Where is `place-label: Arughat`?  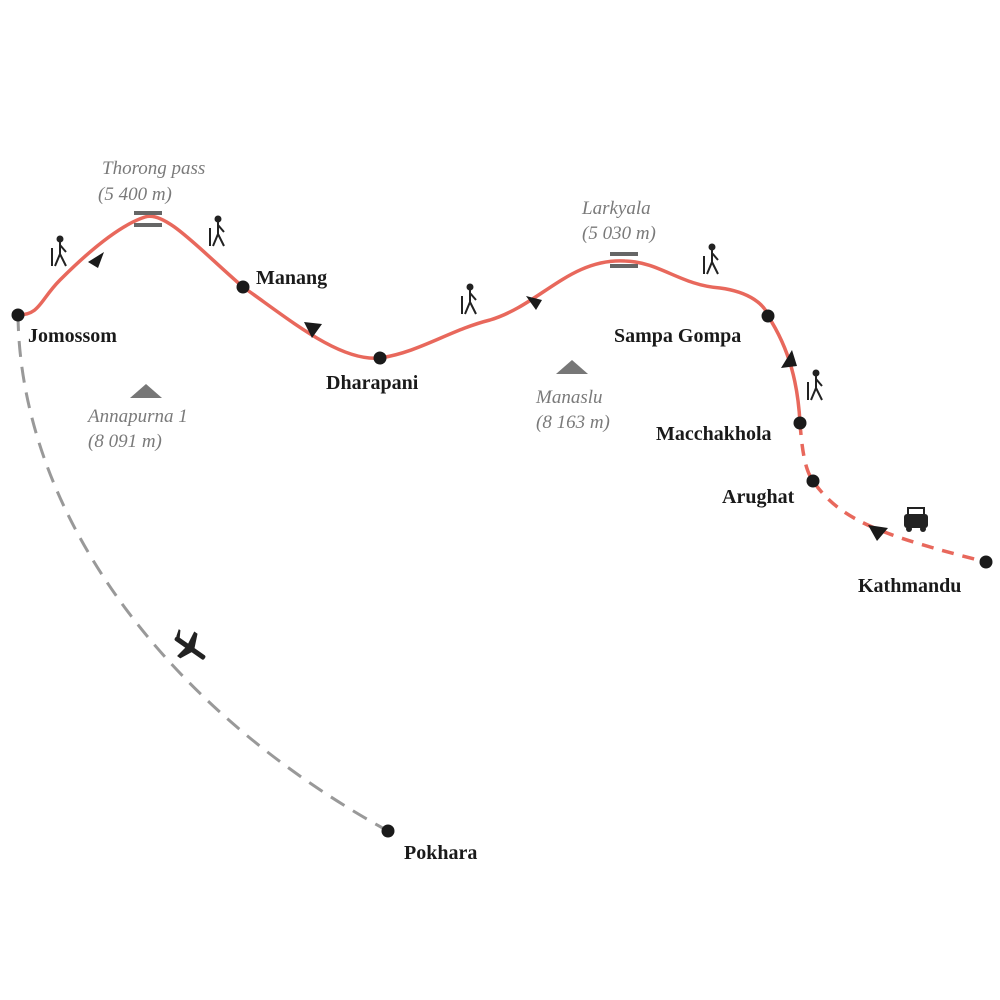
place-label: Arughat is located at coordinates (758, 497).